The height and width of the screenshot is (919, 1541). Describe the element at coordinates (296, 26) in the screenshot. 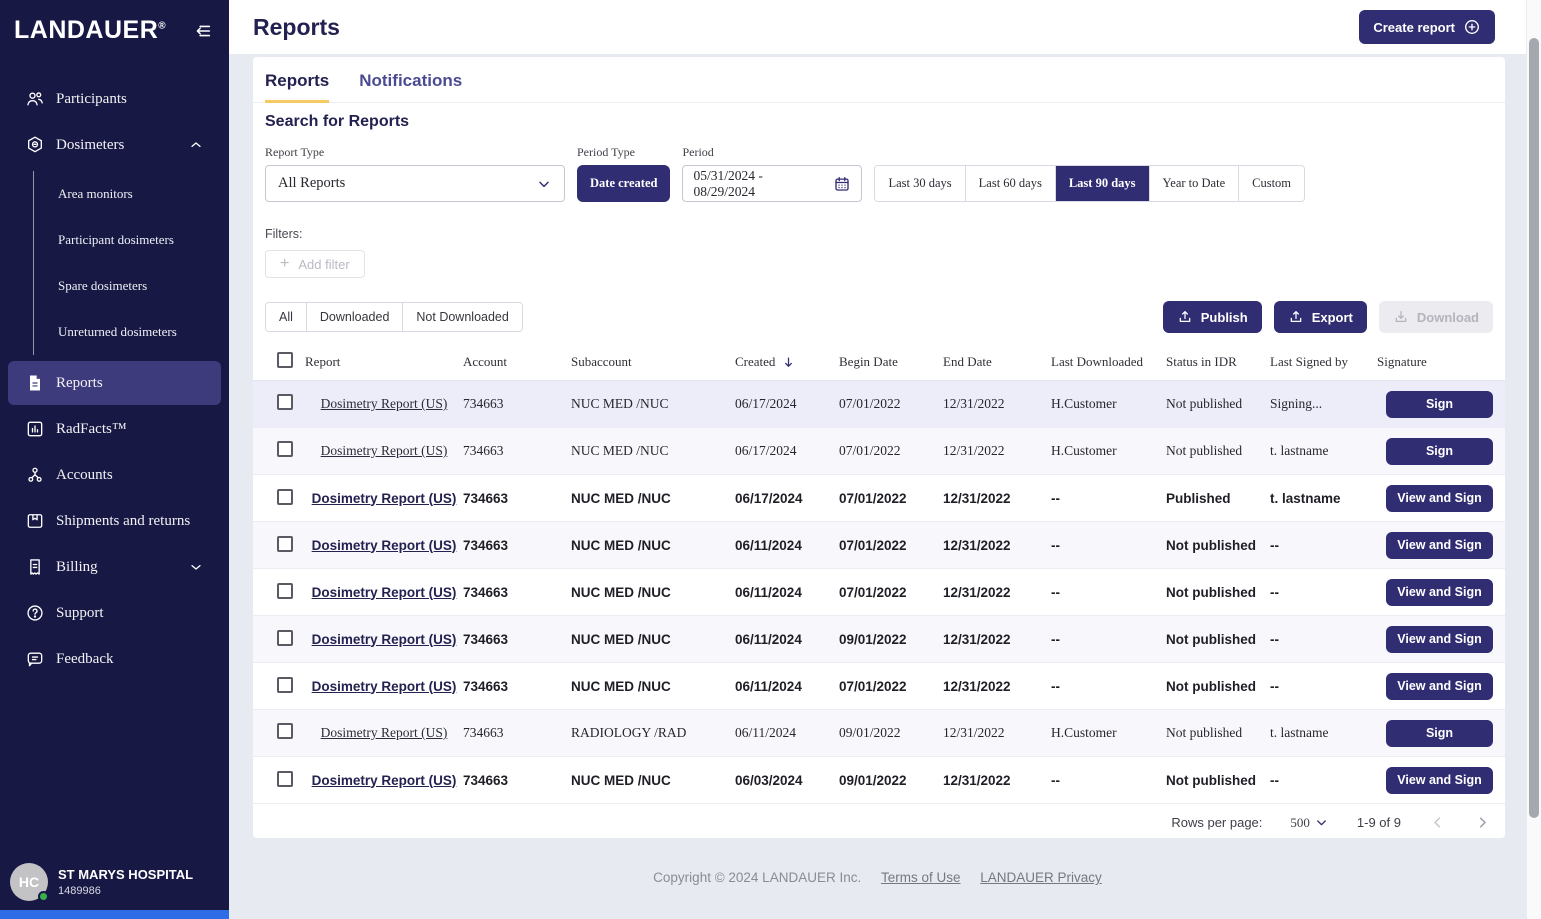

I see `page-title: Reports` at that location.